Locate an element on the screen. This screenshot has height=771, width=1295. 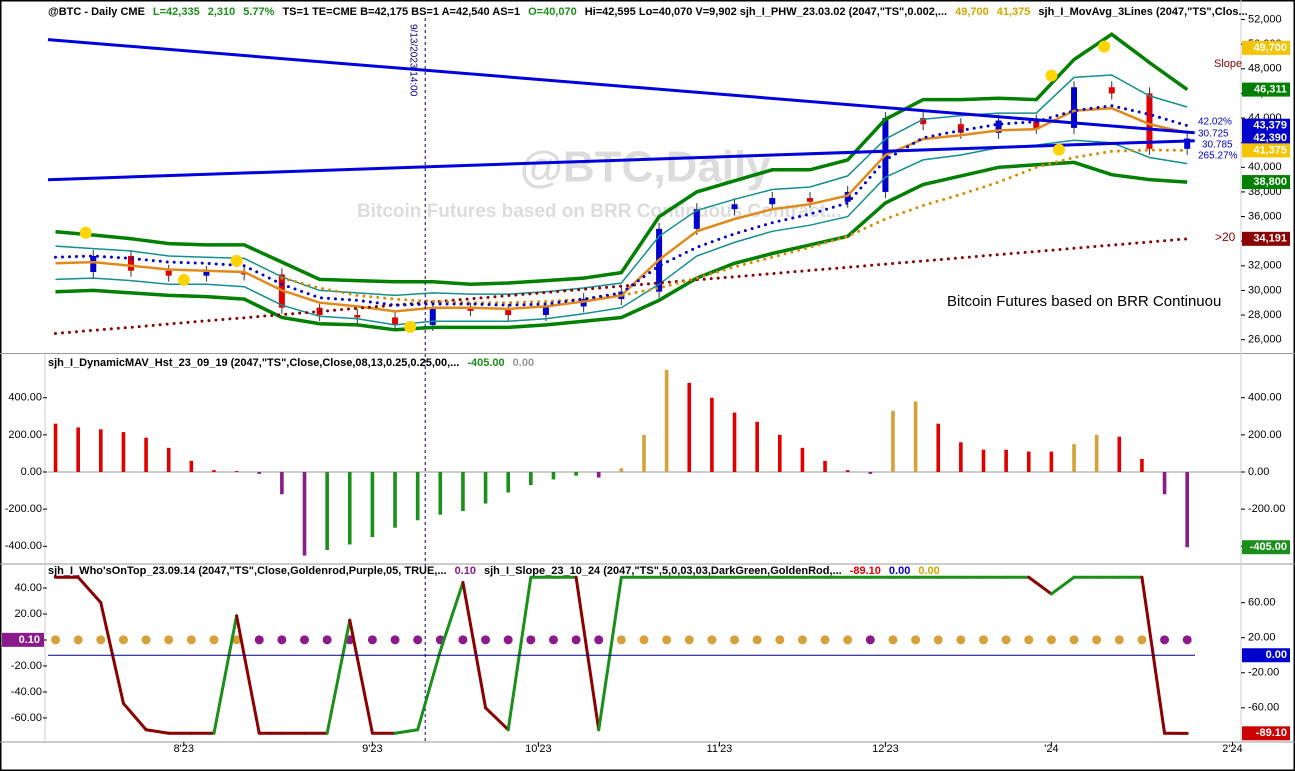
indicator-header: @BTC - Daily CME is located at coordinates (96, 12).